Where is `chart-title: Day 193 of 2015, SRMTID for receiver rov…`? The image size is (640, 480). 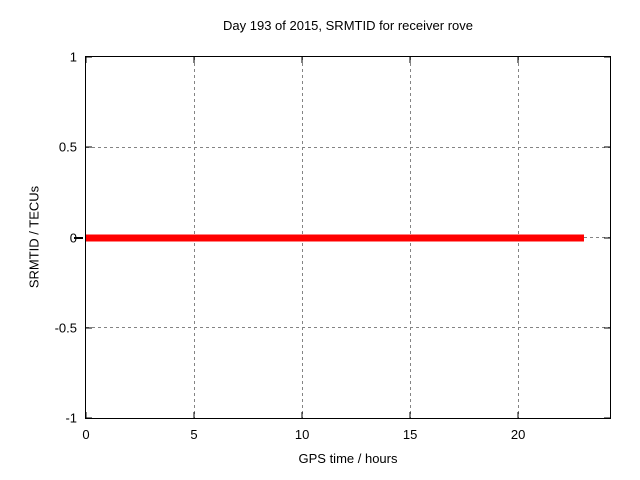
chart-title: Day 193 of 2015, SRMTID for receiver rov… is located at coordinates (348, 25).